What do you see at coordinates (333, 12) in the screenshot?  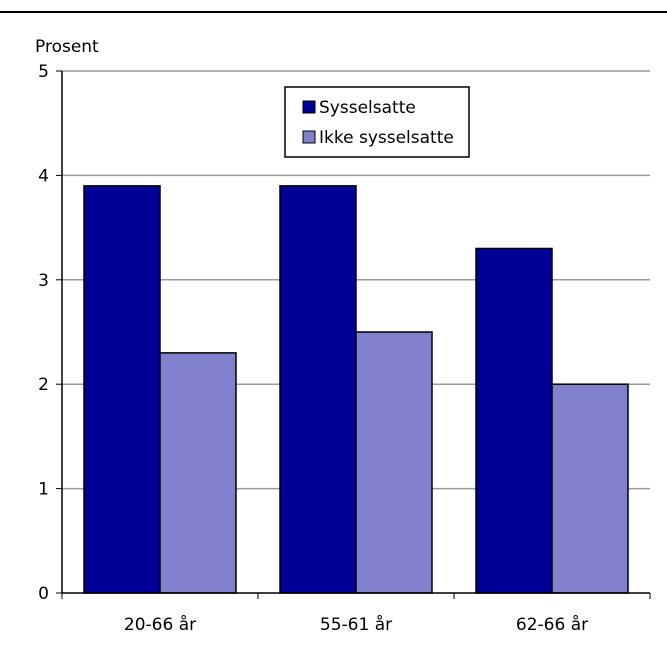 I see `top-rule` at bounding box center [333, 12].